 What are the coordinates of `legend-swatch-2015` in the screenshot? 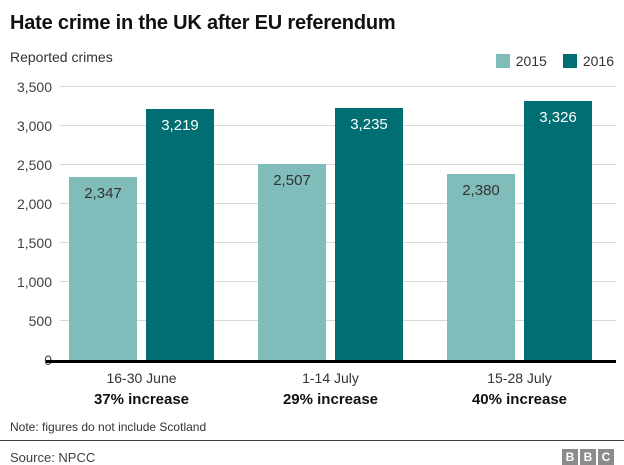 It's located at (502, 61).